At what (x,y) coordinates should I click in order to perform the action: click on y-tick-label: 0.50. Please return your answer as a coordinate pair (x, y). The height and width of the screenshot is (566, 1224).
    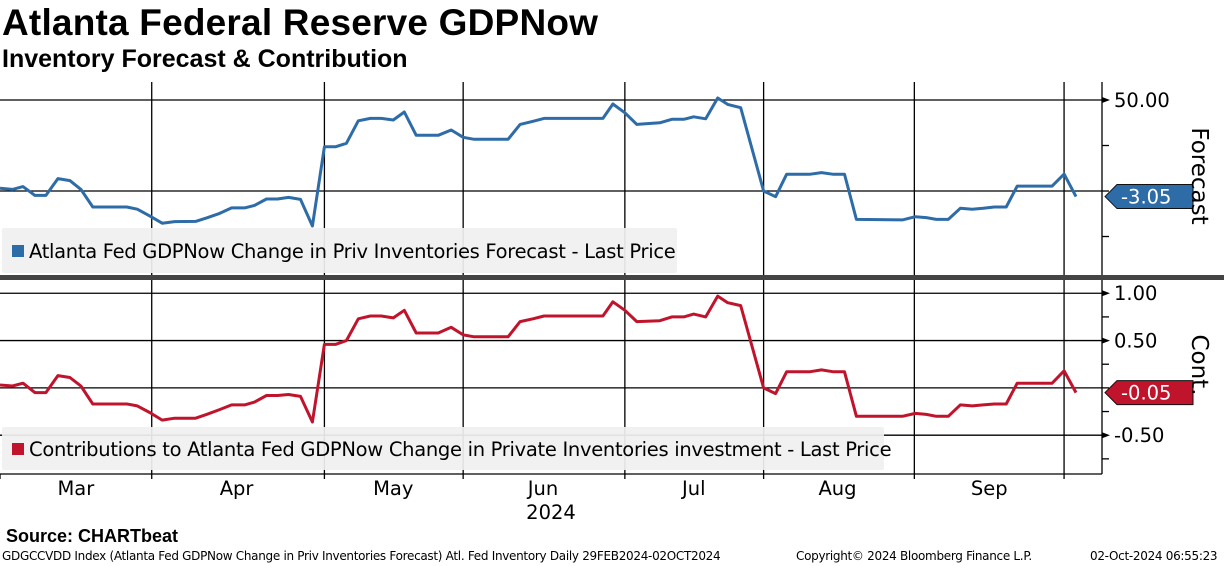
    Looking at the image, I should click on (1135, 341).